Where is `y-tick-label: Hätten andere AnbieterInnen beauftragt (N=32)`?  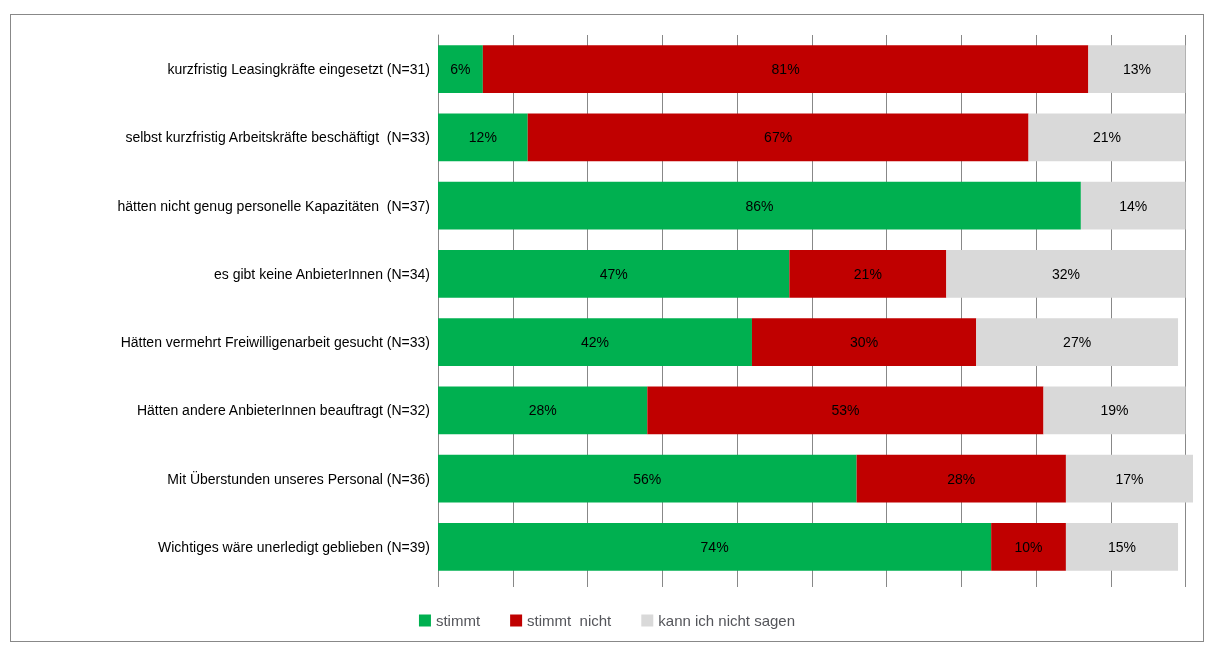
y-tick-label: Hätten andere AnbieterInnen beauftragt (N=32) is located at coordinates (283, 410).